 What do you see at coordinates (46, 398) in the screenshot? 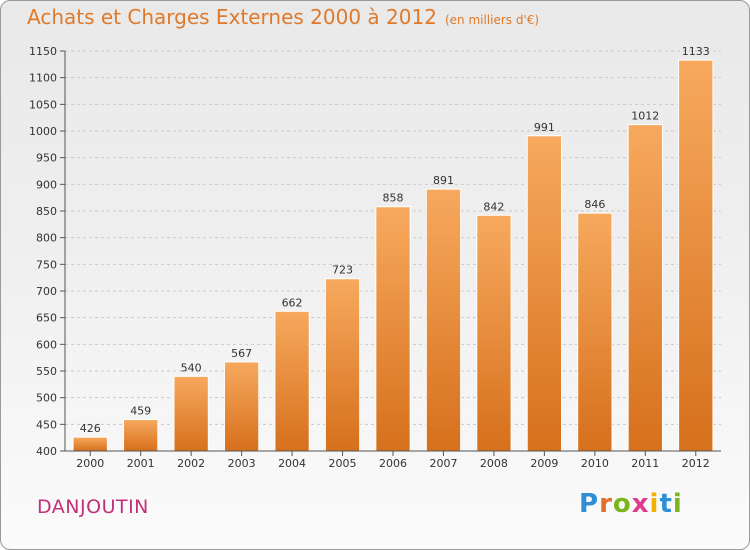
I see `y-tick-label: 500` at bounding box center [46, 398].